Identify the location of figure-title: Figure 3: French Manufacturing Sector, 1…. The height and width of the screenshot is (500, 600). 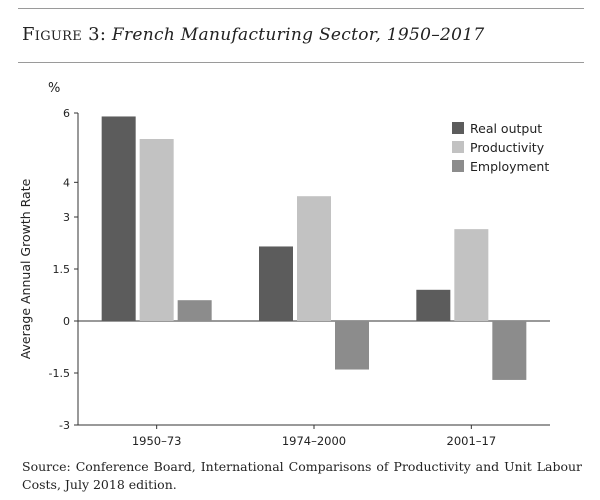
(253, 34).